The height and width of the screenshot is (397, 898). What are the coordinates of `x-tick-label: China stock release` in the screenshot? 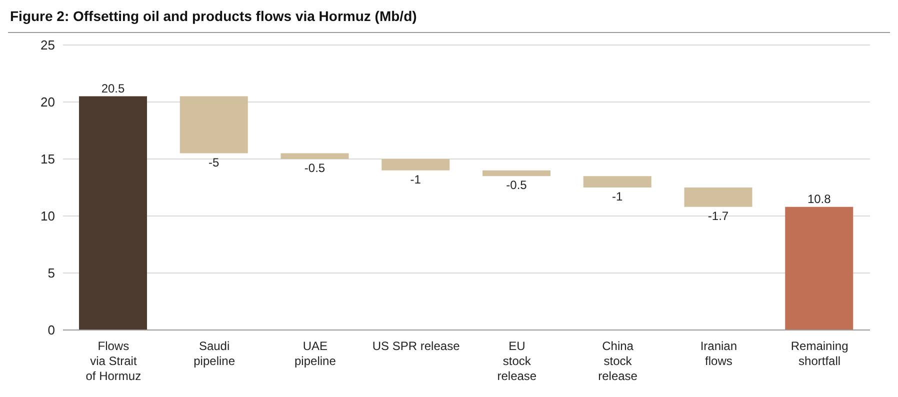 It's located at (618, 361).